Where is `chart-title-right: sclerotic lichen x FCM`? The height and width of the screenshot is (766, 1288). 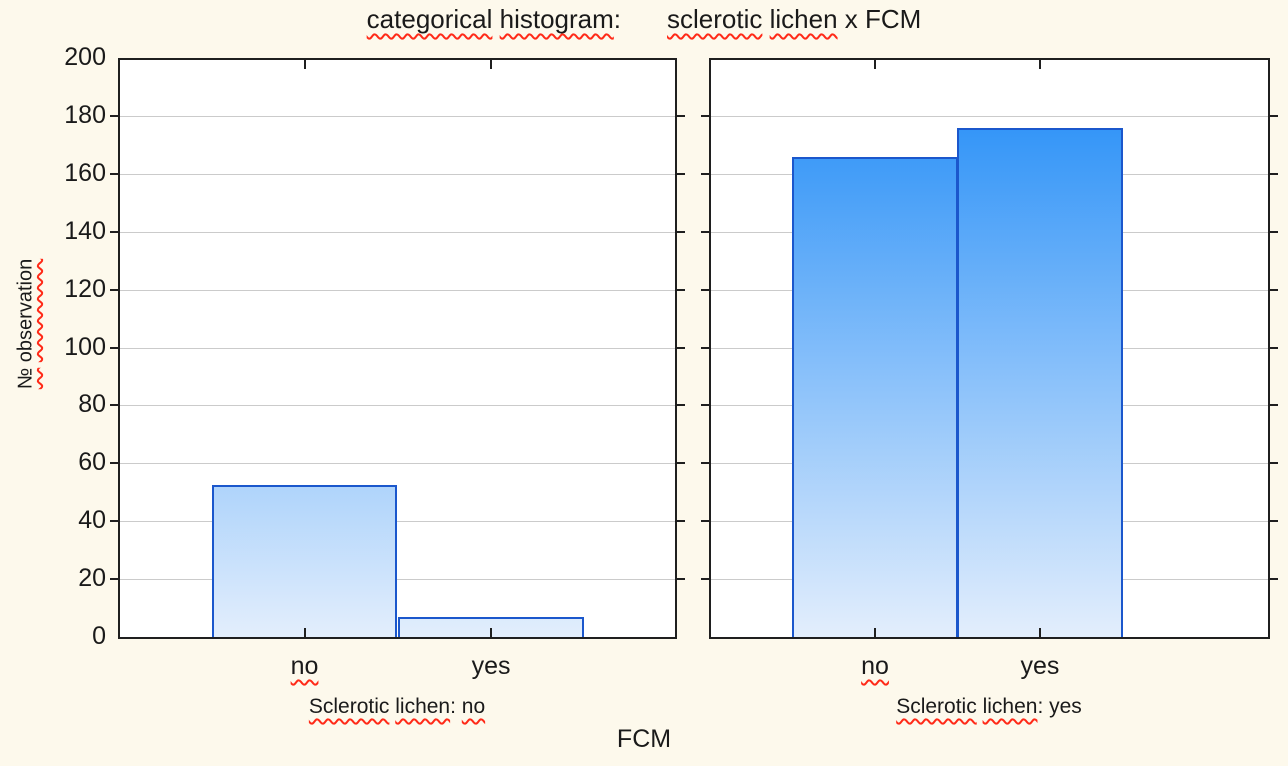
chart-title-right: sclerotic lichen x FCM is located at coordinates (794, 19).